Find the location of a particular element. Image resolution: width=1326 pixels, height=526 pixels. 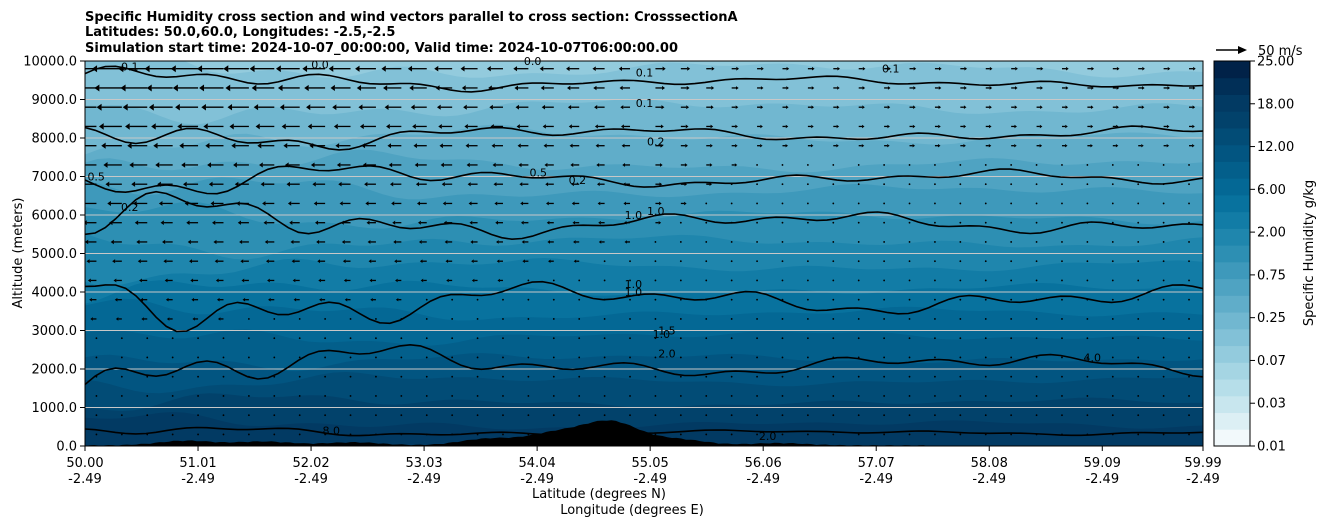

contour-label: 1.0 is located at coordinates (662, 334).